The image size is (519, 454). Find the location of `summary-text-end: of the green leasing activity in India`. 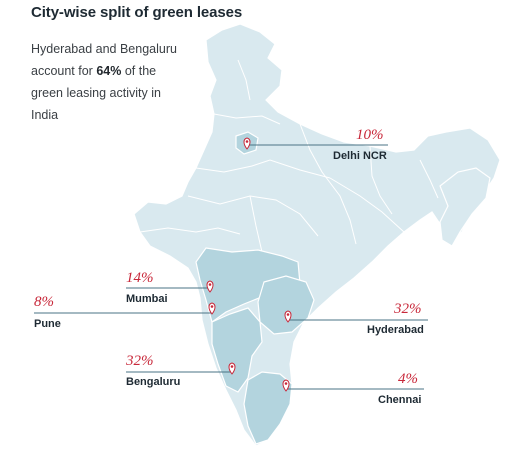

summary-text-end: of the green leasing activity in India is located at coordinates (96, 93).